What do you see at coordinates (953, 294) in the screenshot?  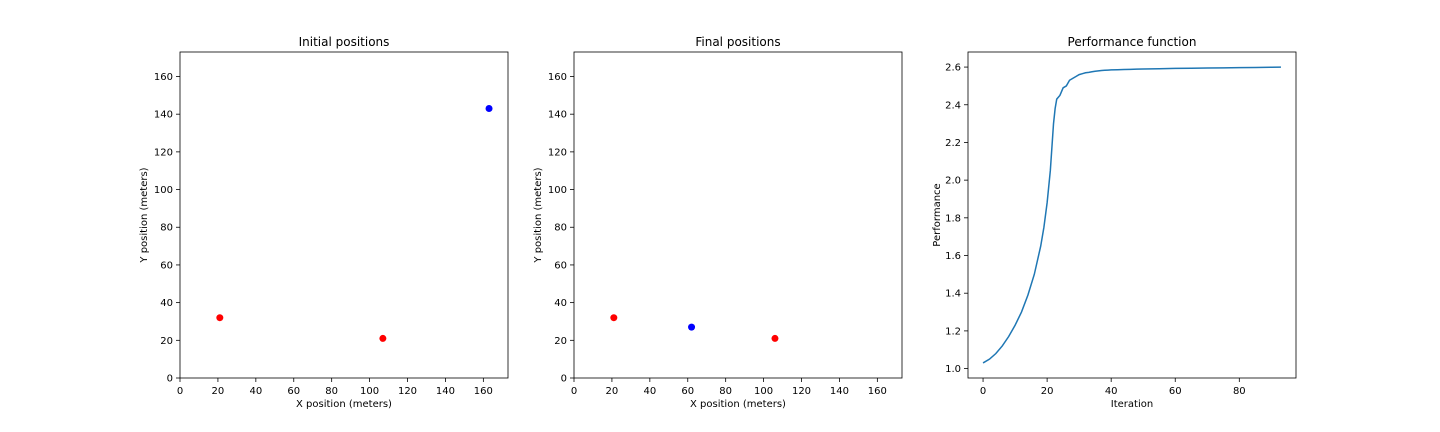 I see `y-tick-label: 1.4` at bounding box center [953, 294].